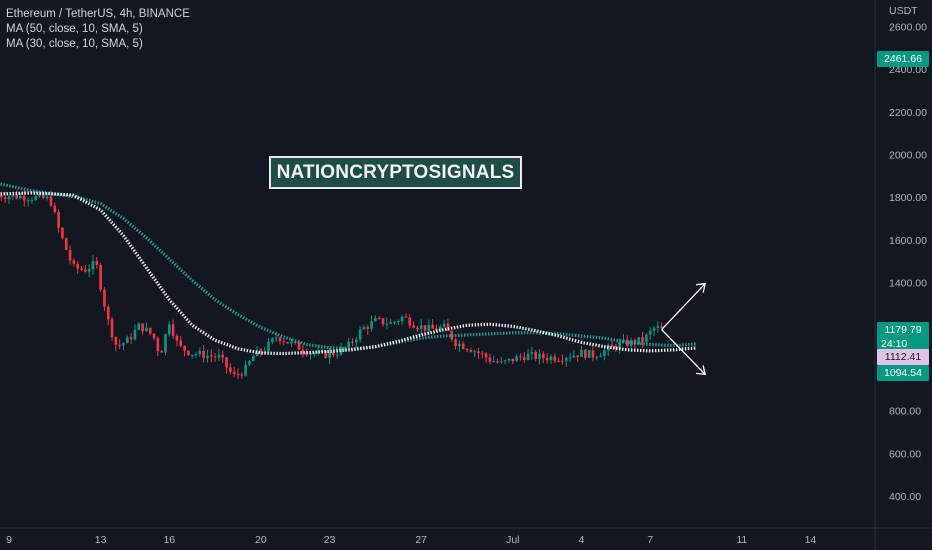  Describe the element at coordinates (903, 11) in the screenshot. I see `y-axis-unit: USDT` at that location.